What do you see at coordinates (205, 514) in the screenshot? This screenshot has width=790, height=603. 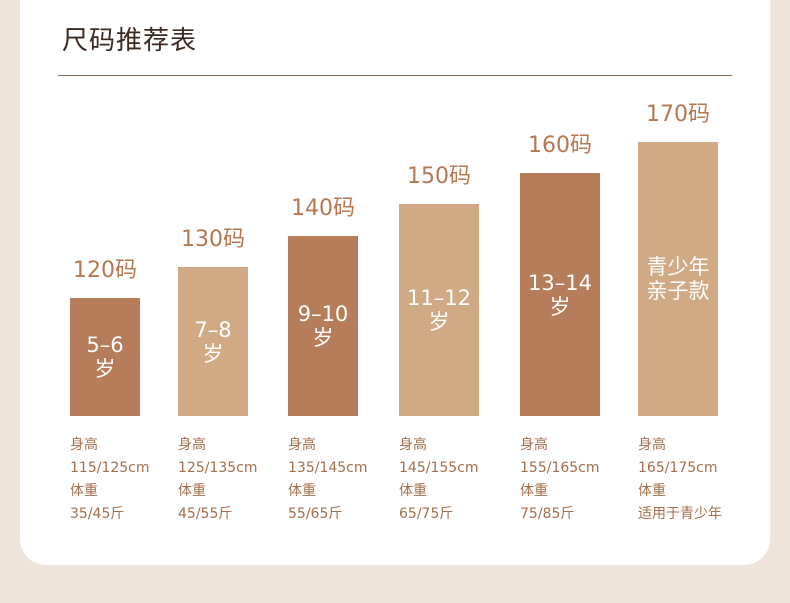 I see `info-weight: 45/55斤` at bounding box center [205, 514].